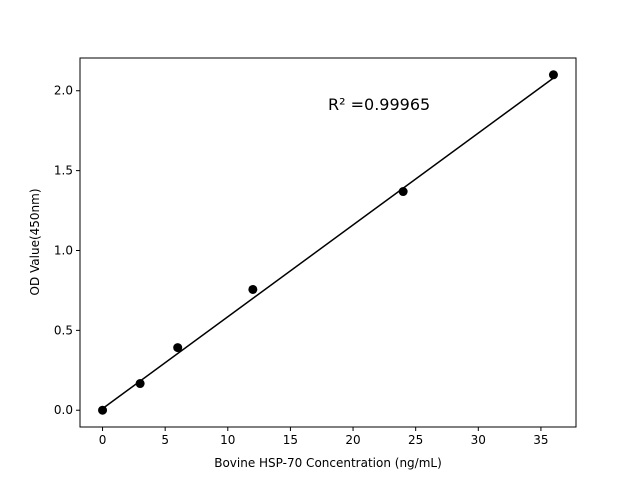 The width and height of the screenshot is (640, 484). What do you see at coordinates (63, 250) in the screenshot?
I see `y-tick-label: 1.0` at bounding box center [63, 250].